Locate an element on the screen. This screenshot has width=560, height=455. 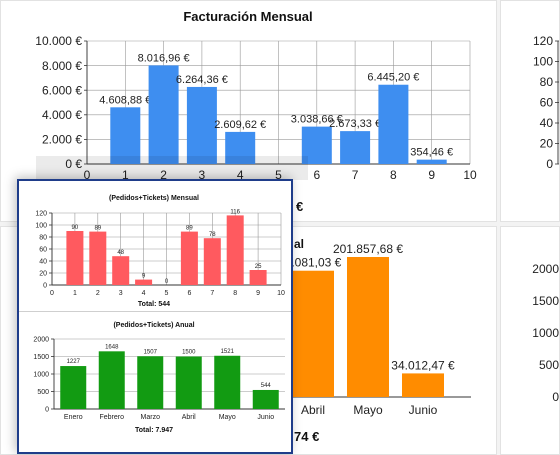
bar-label: 4.608,88 € is located at coordinates (125, 100).